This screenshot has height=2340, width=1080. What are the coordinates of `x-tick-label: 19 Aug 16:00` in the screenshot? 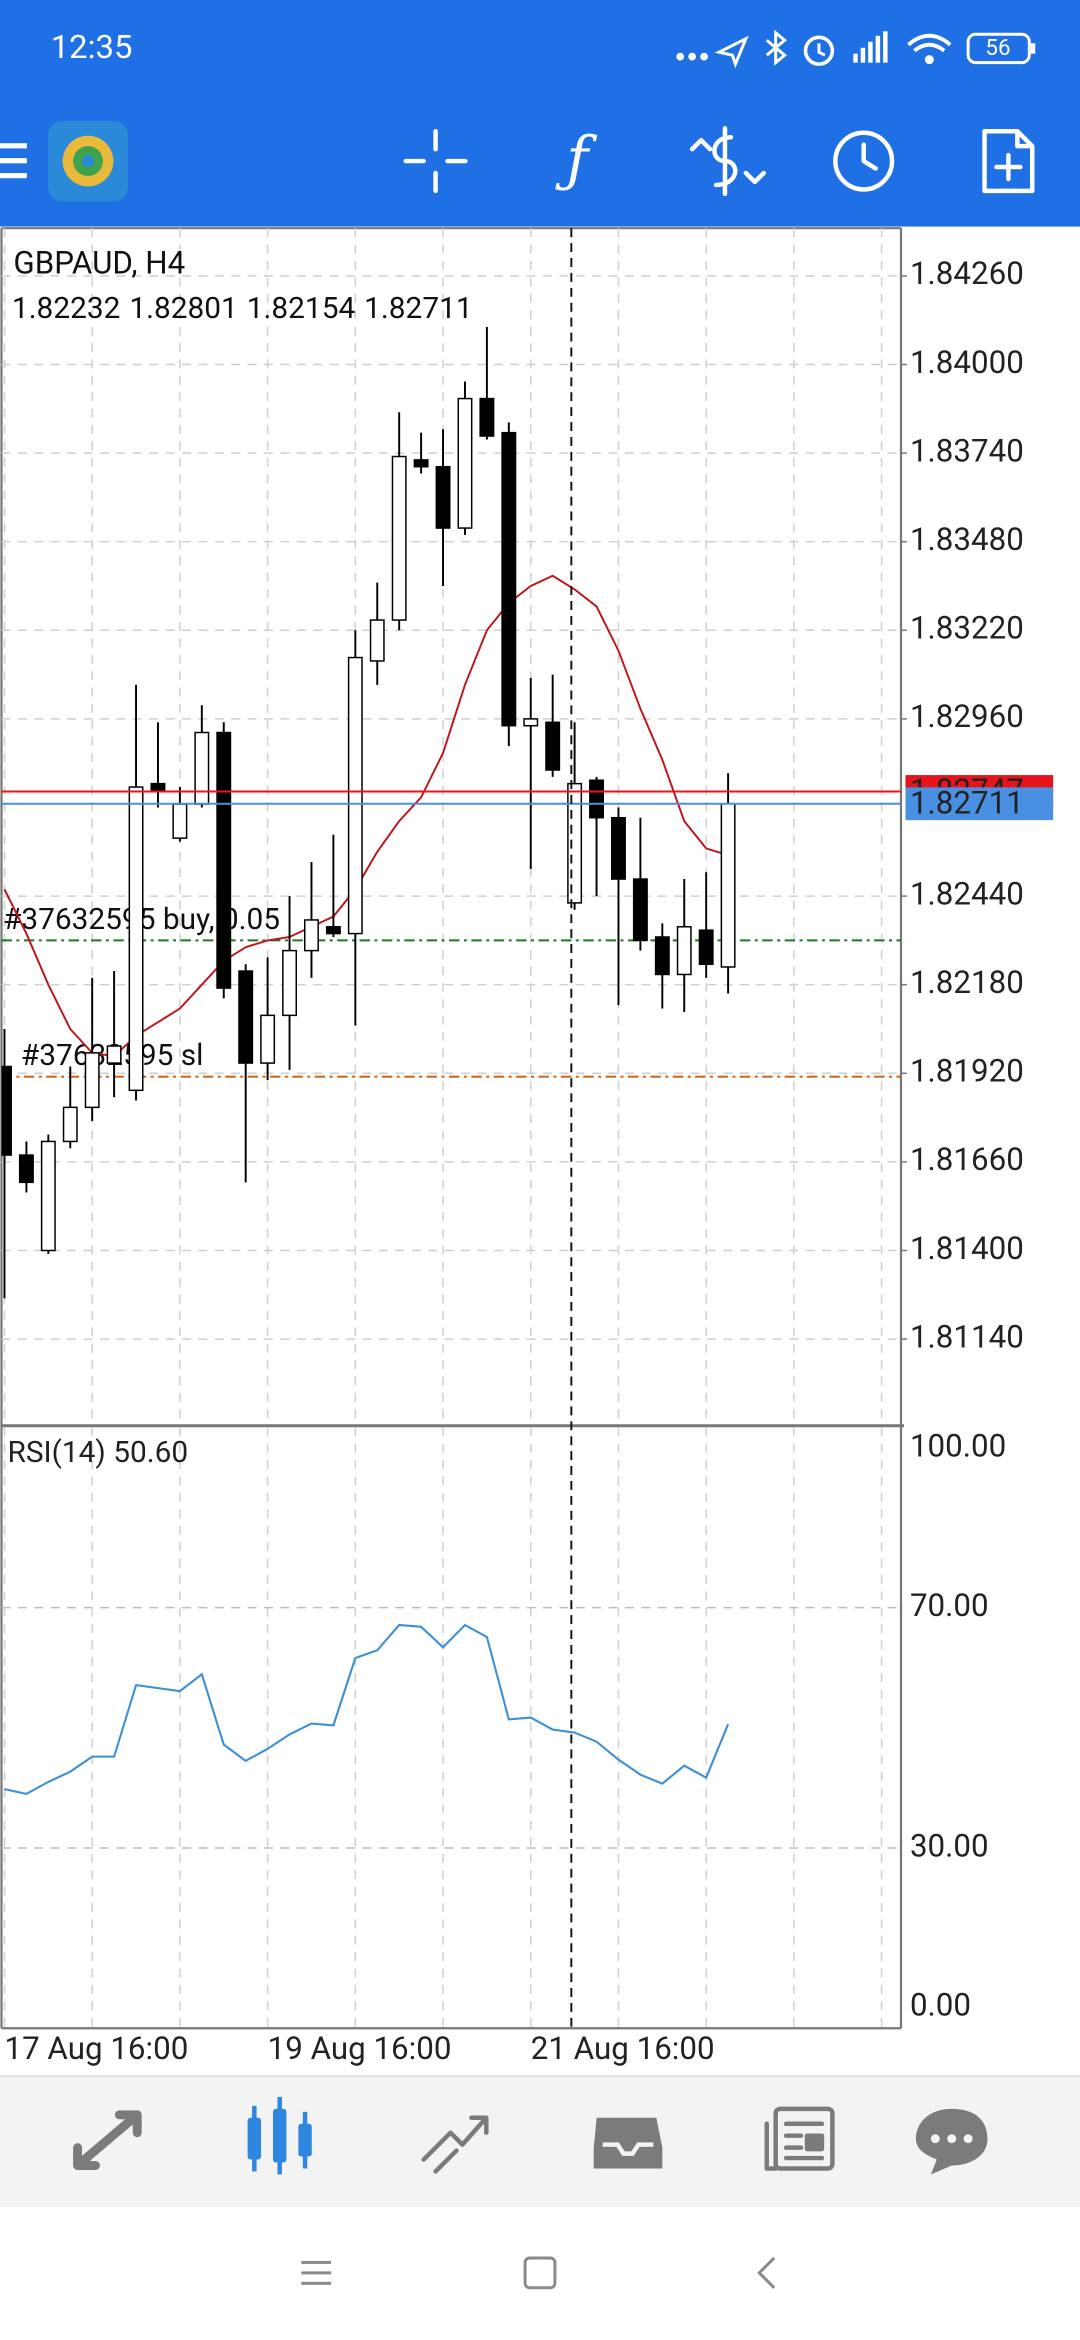 It's located at (360, 2048).